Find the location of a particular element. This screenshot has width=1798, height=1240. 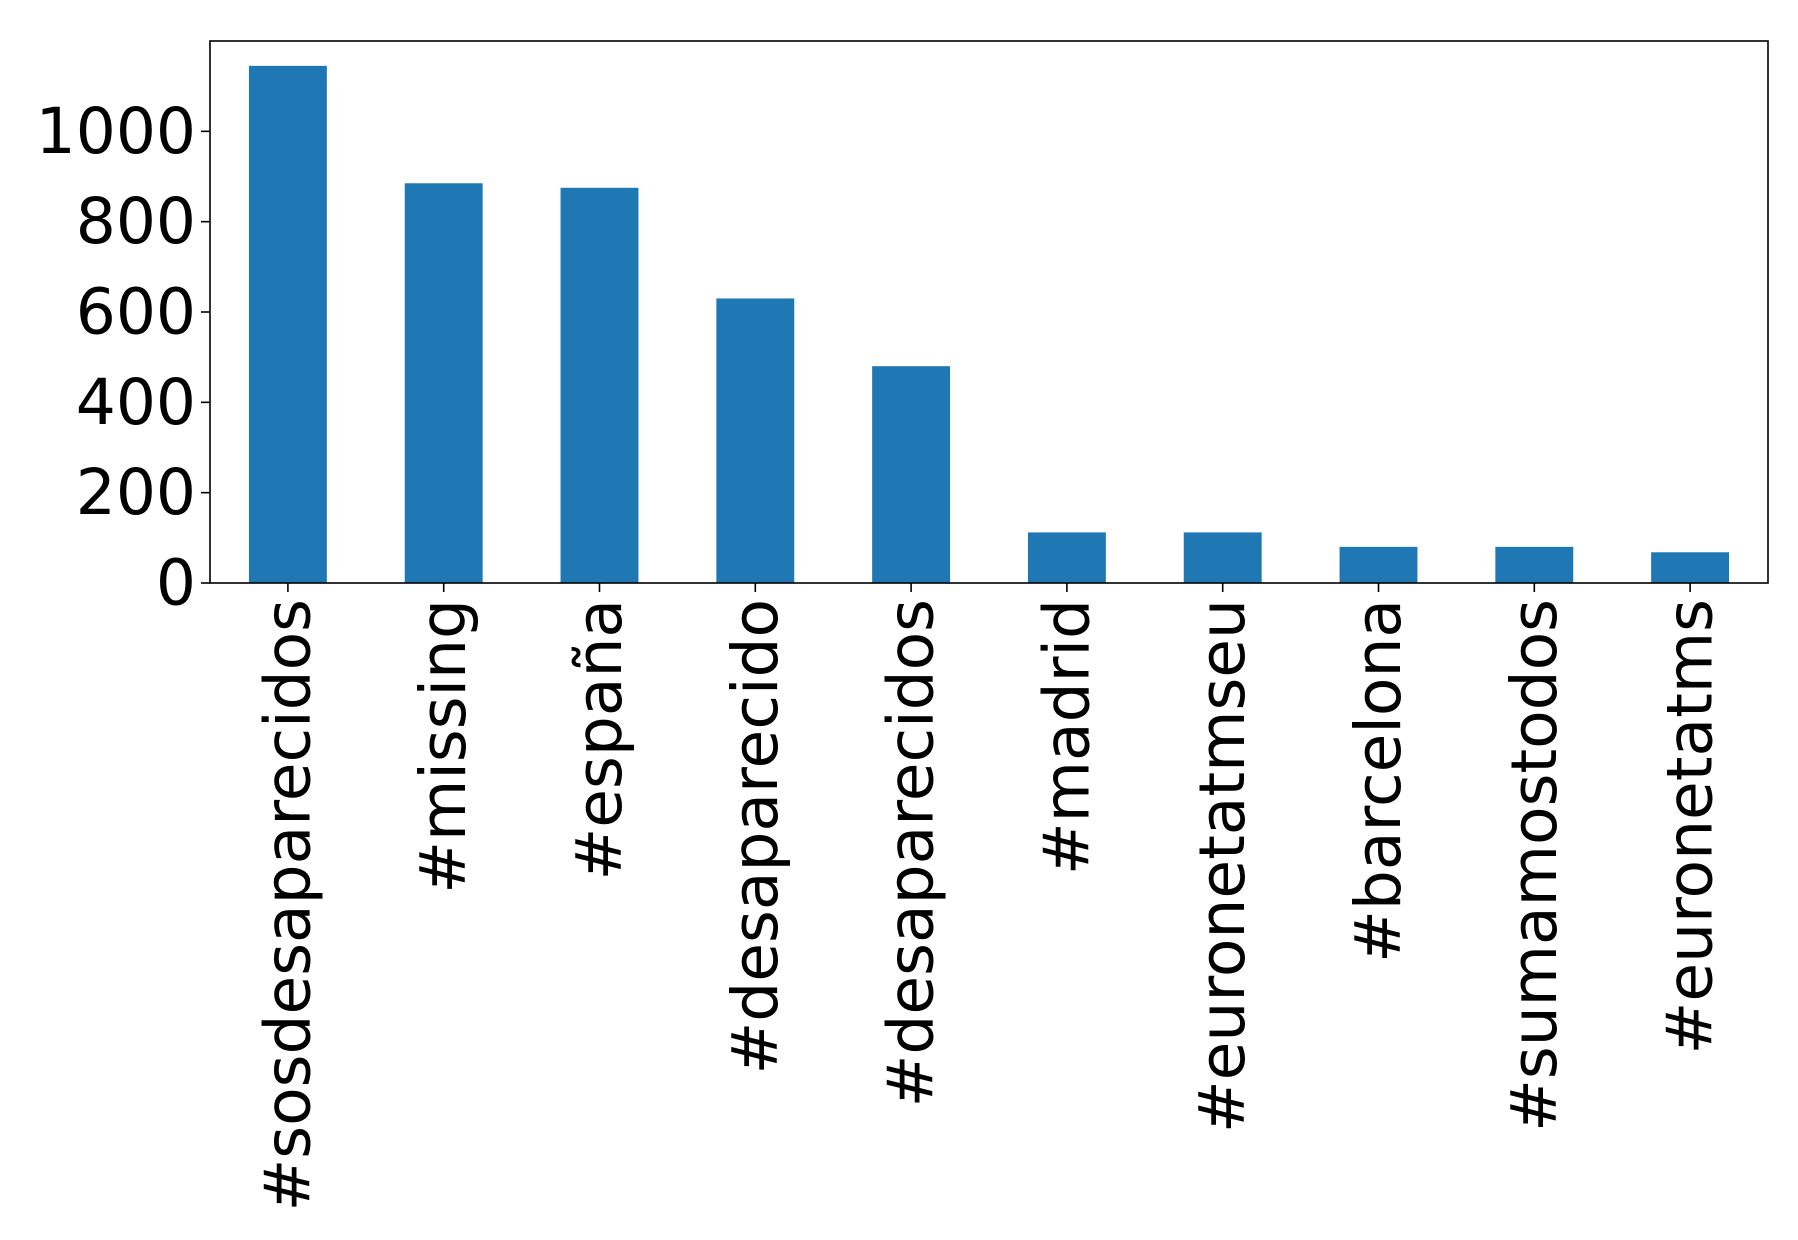

bar-desaparecidos is located at coordinates (911, 474).